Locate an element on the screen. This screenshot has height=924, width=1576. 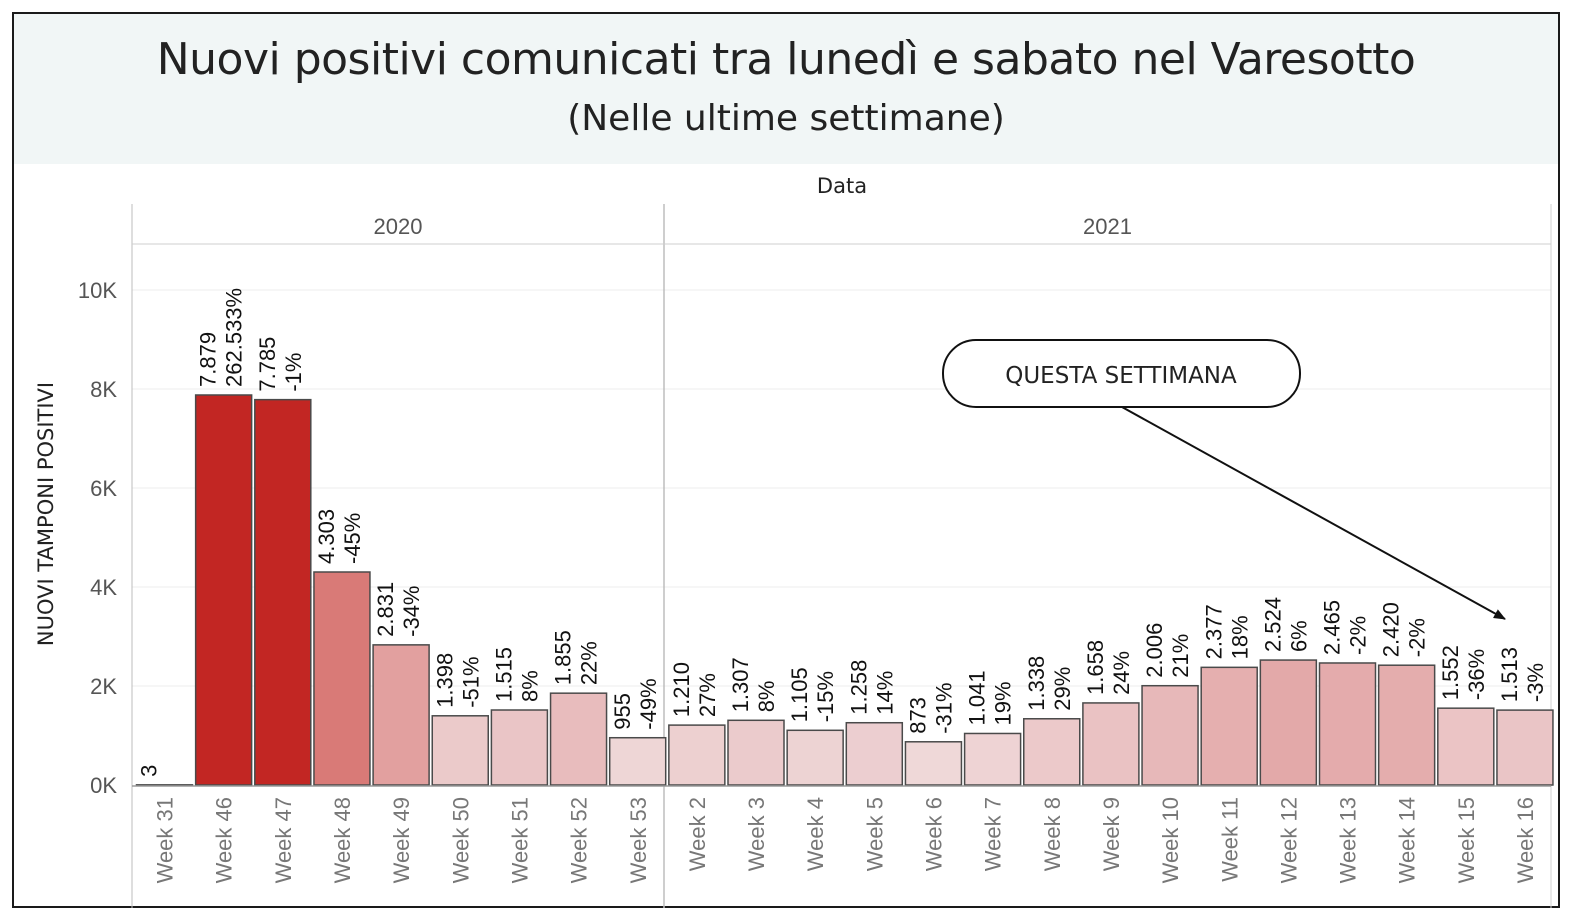
y-tick-label: 4K is located at coordinates (103, 587).